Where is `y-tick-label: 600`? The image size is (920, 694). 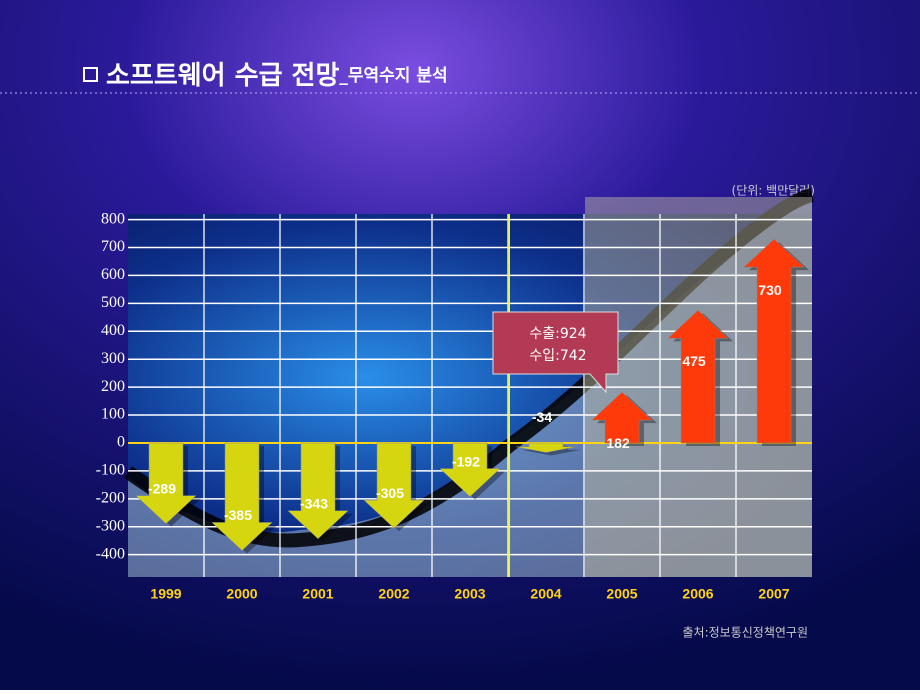 y-tick-label: 600 is located at coordinates (113, 274).